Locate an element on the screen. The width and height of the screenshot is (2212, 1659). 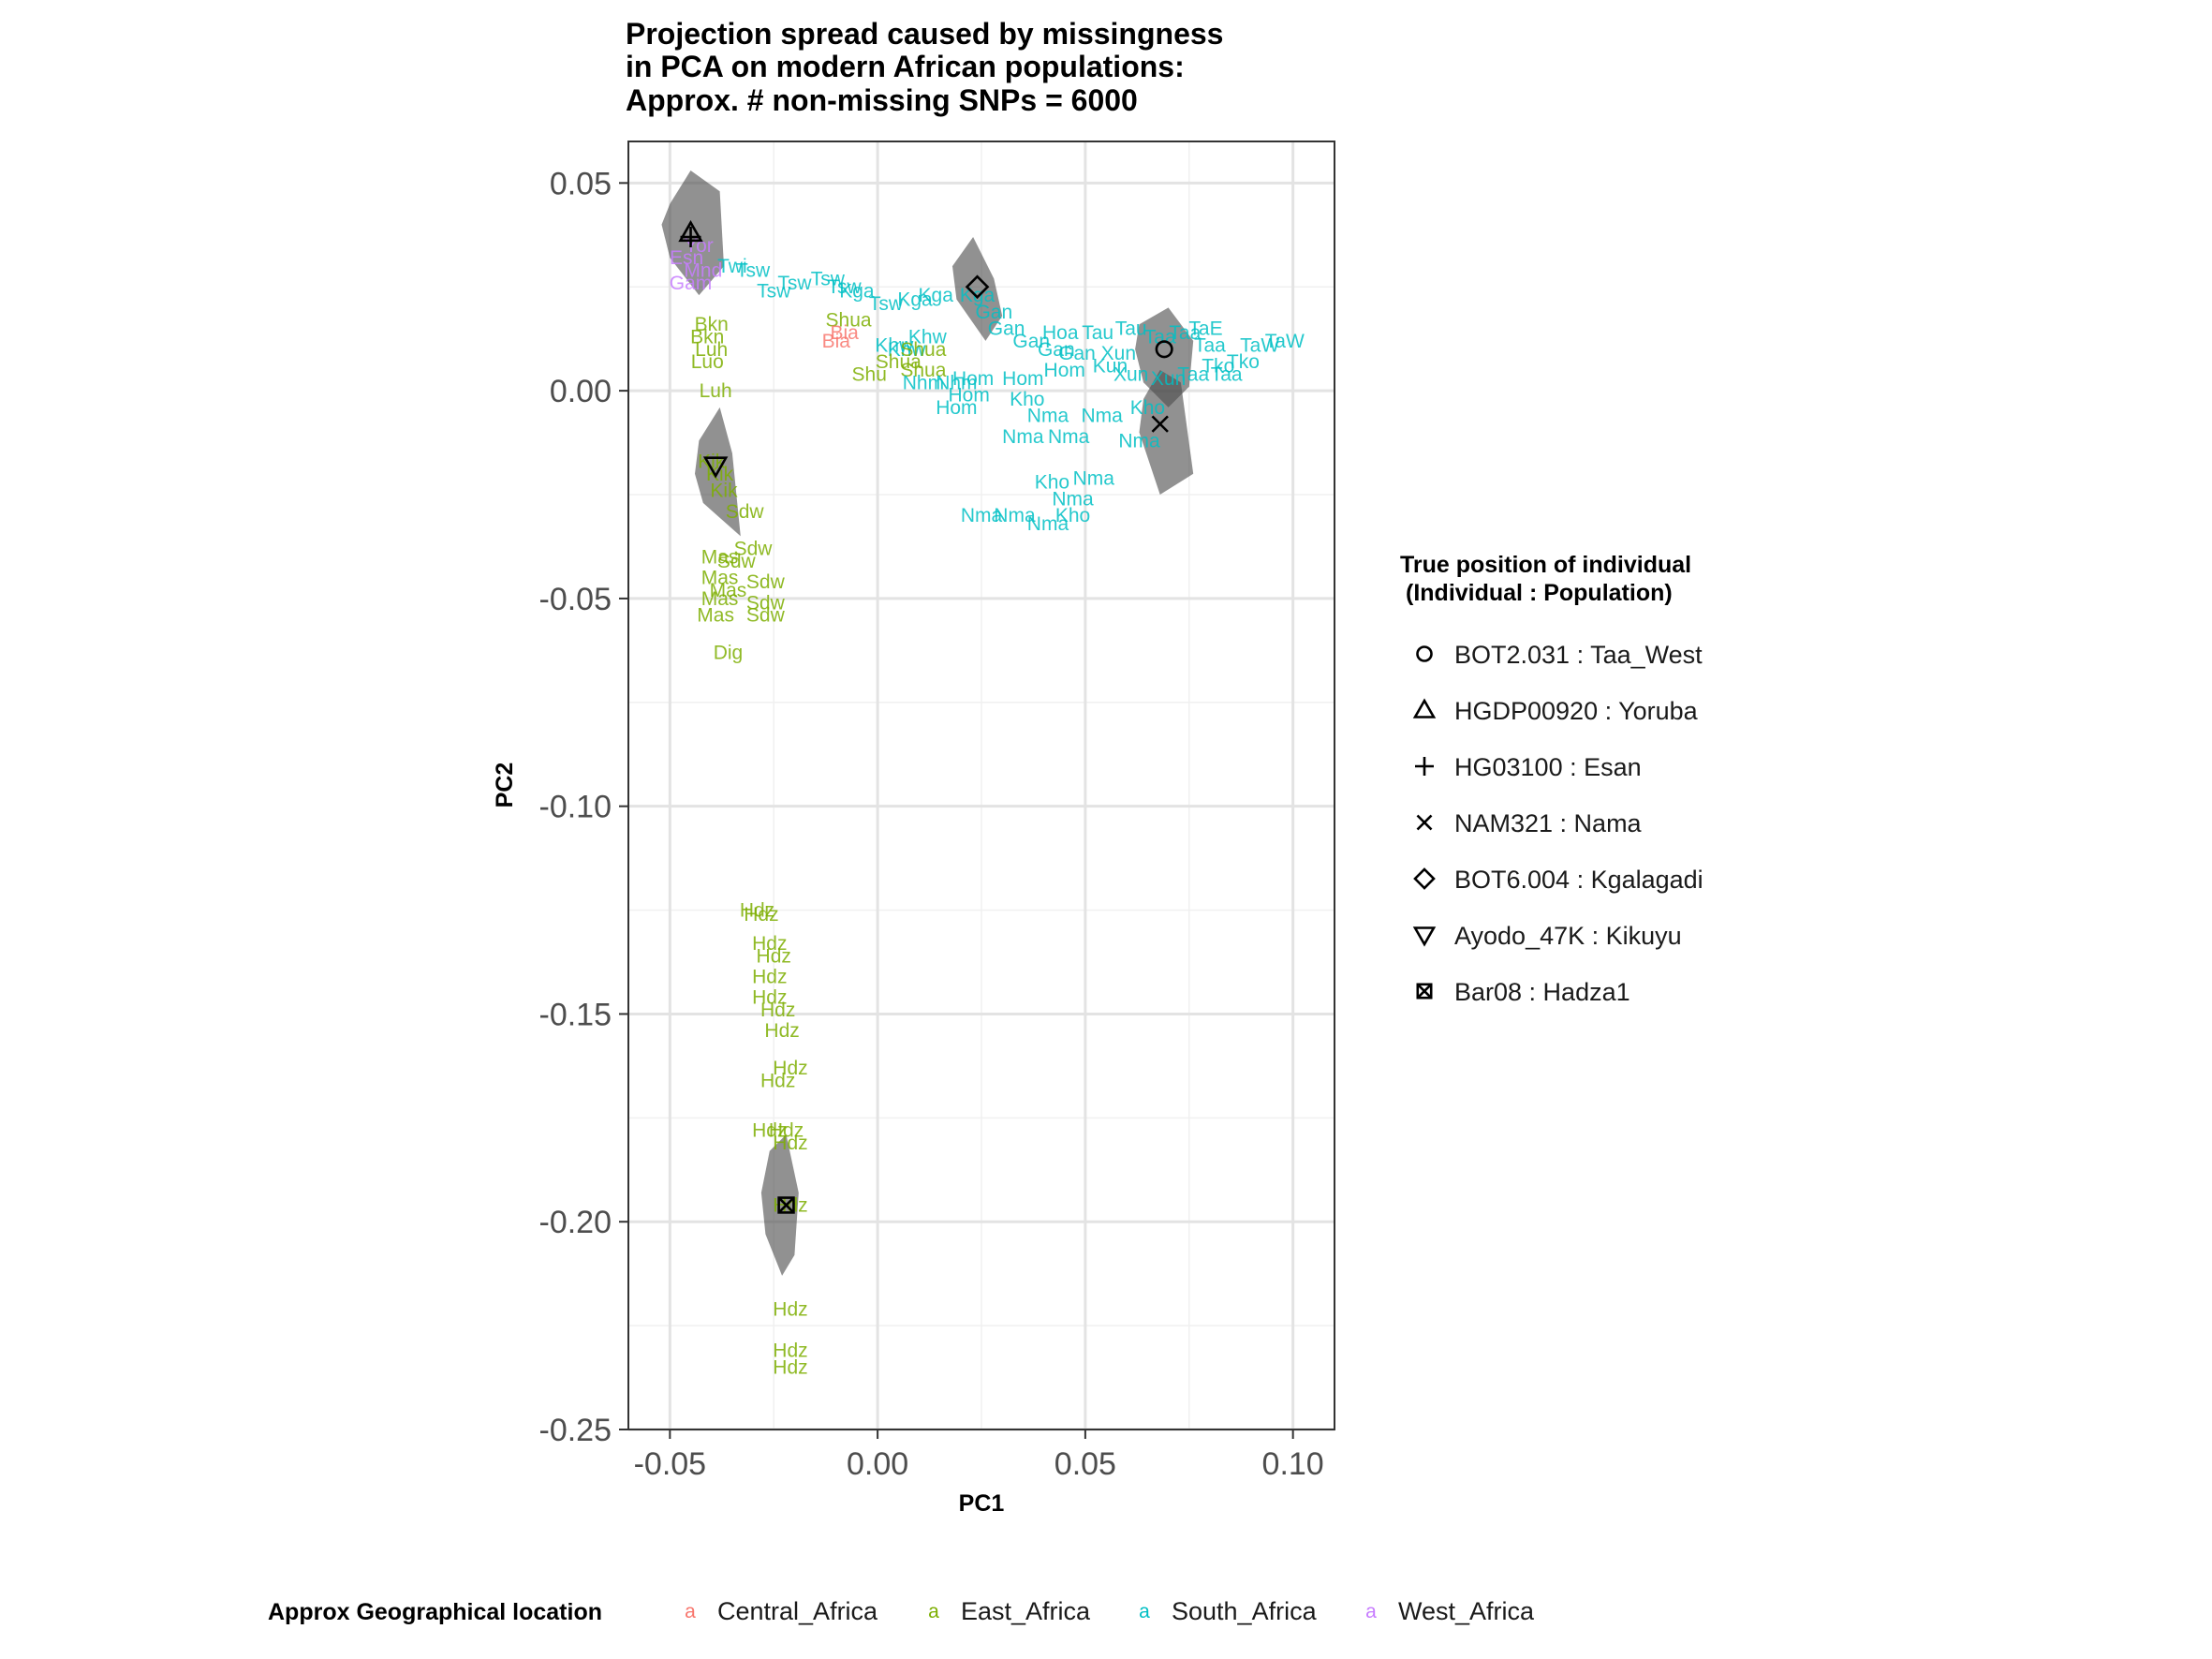
projected-label: Shu is located at coordinates (869, 374).